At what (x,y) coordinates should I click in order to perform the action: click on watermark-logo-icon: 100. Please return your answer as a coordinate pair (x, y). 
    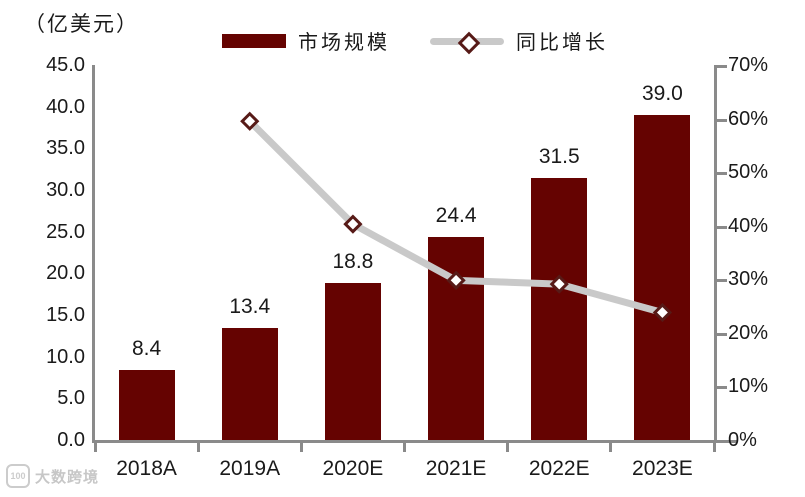
    Looking at the image, I should click on (18, 476).